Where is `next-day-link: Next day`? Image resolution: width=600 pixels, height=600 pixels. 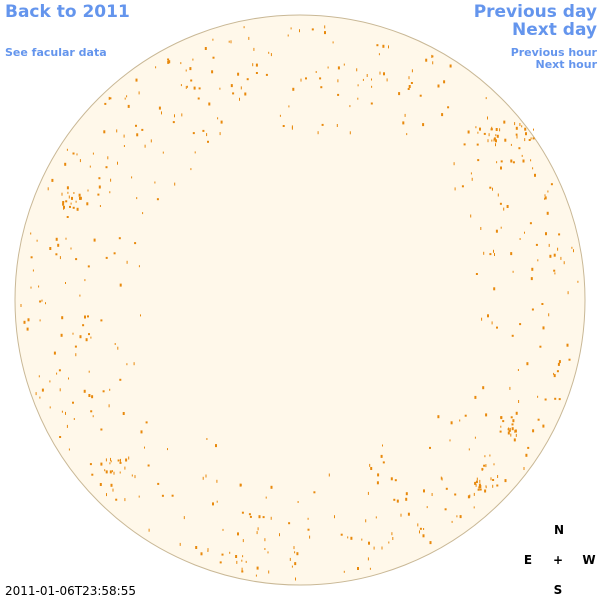
next-day-link: Next day is located at coordinates (554, 30).